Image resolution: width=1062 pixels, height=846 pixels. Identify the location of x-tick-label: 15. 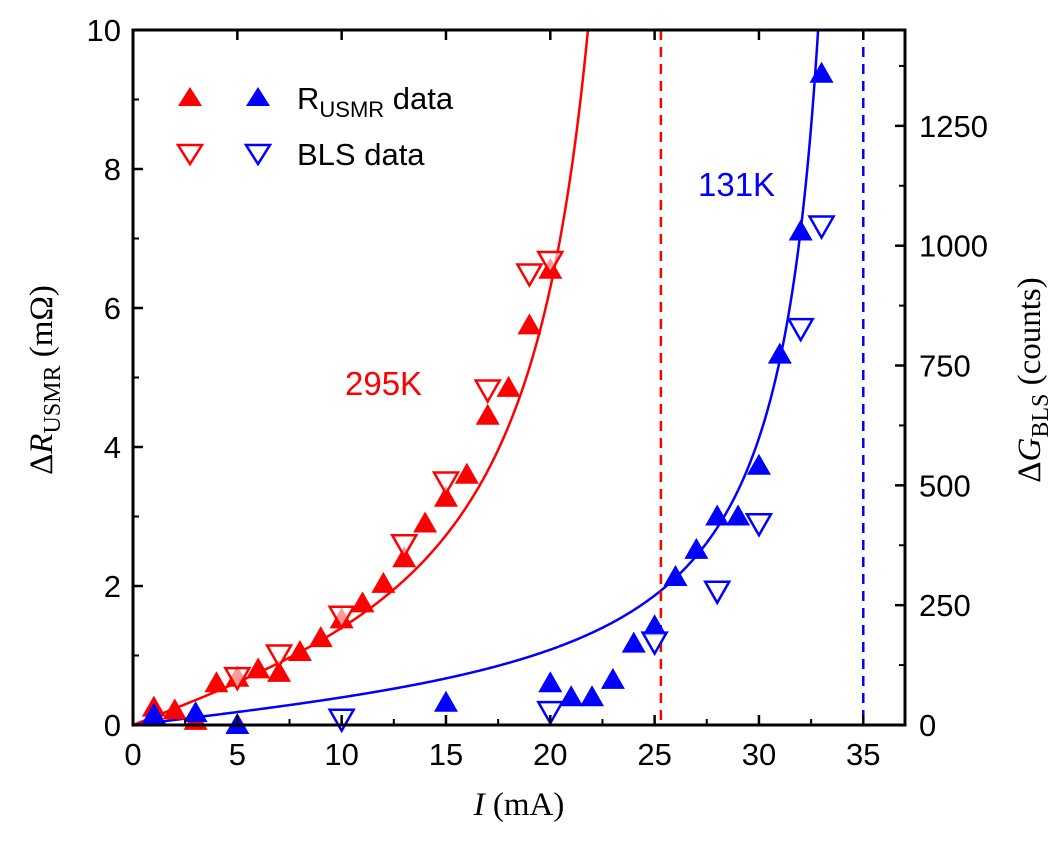
(446, 754).